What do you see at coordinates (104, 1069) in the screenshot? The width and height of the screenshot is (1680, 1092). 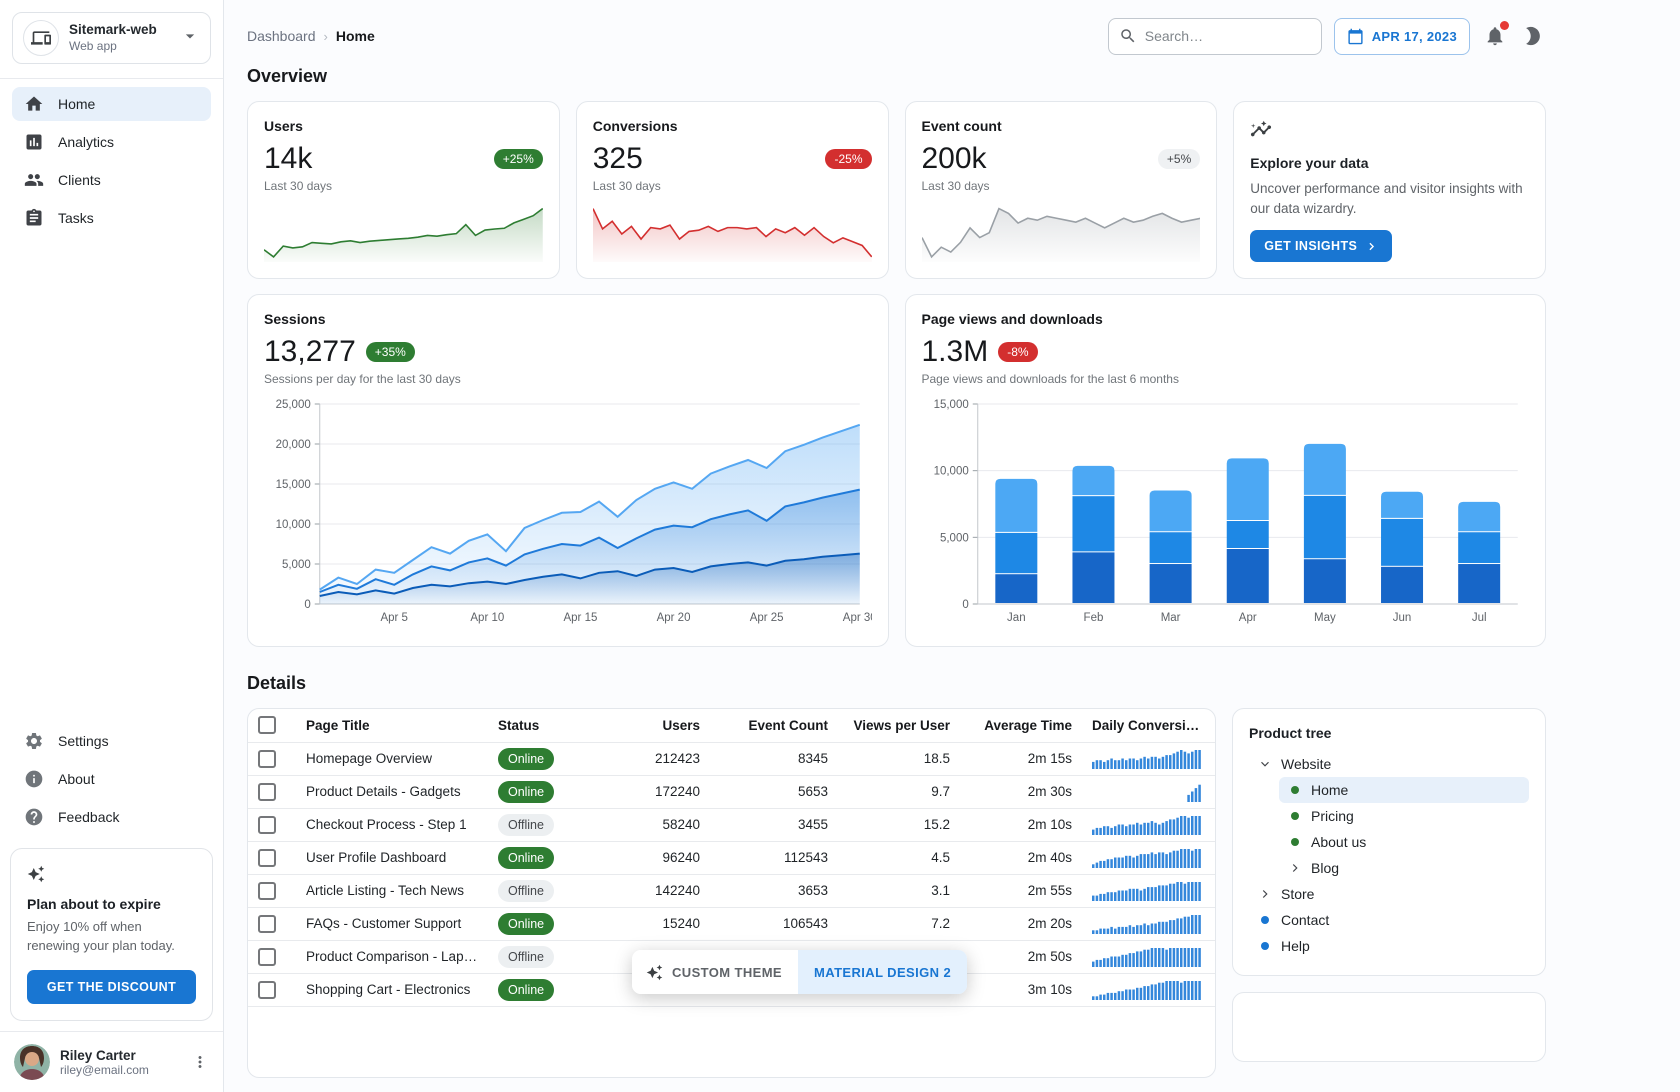 I see `user-email: riley@email.com` at bounding box center [104, 1069].